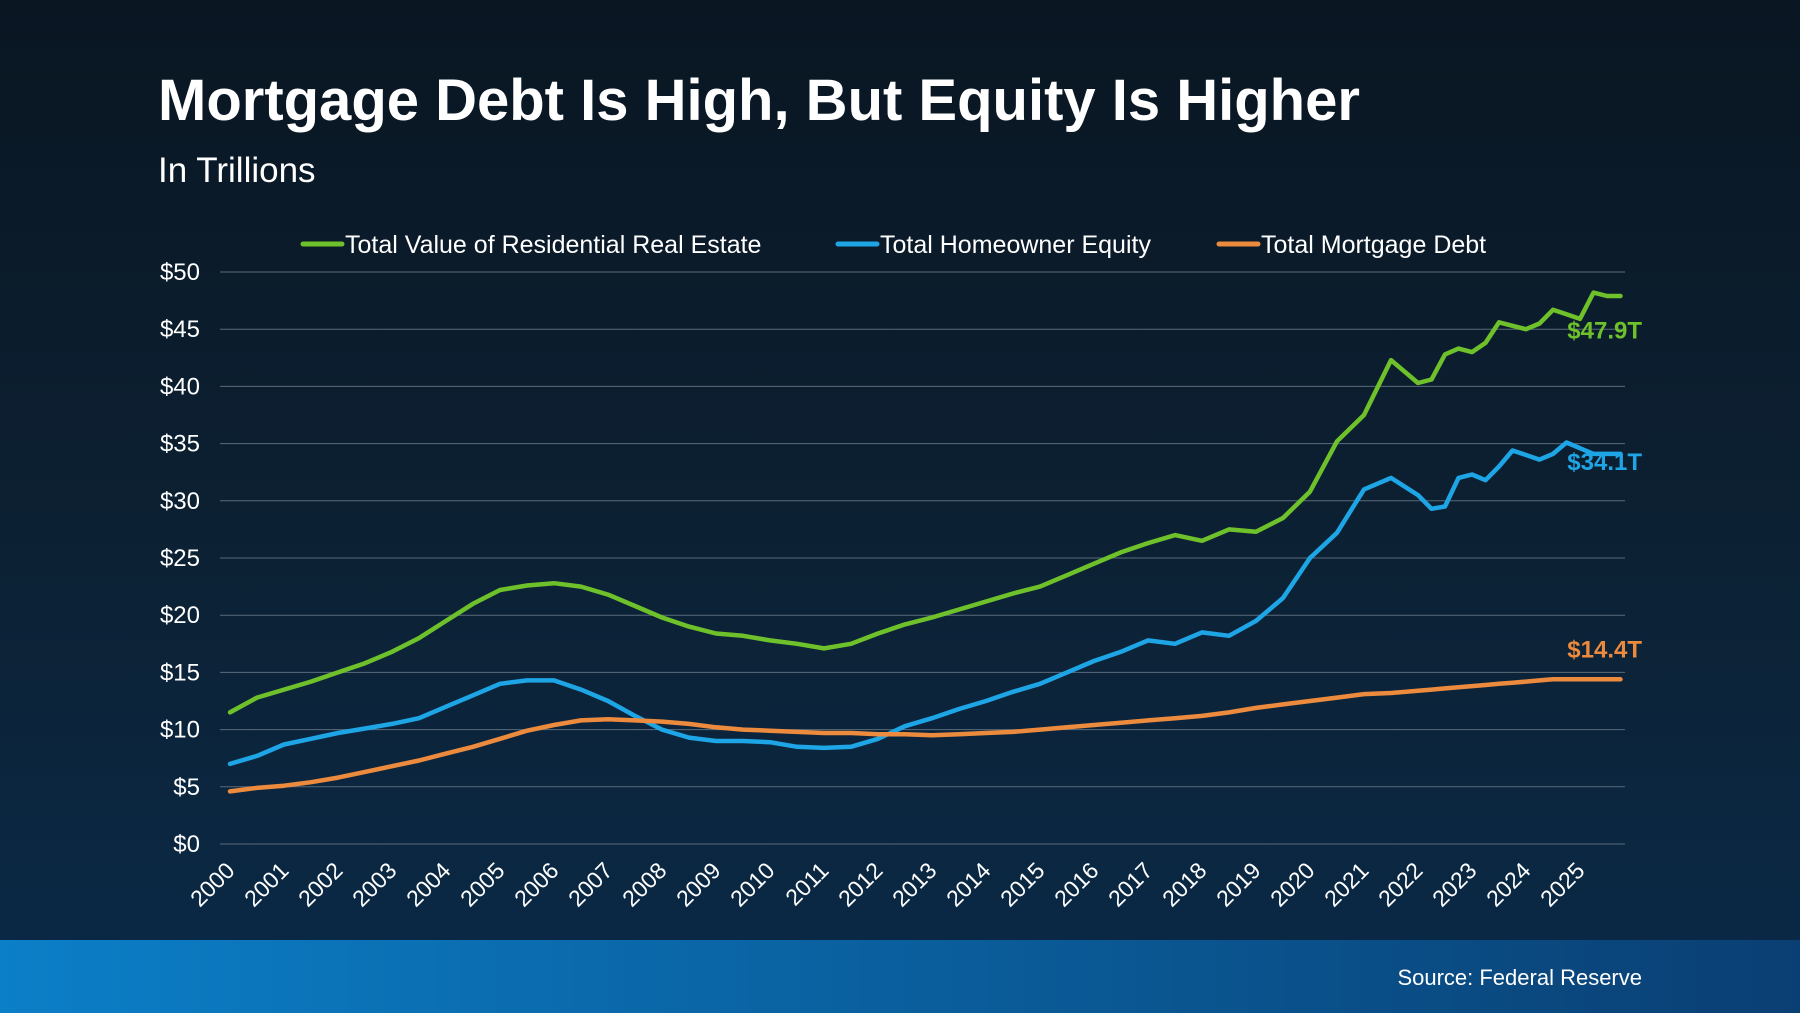 The height and width of the screenshot is (1013, 1800). I want to click on x-tick-label: 2019, so click(1238, 884).